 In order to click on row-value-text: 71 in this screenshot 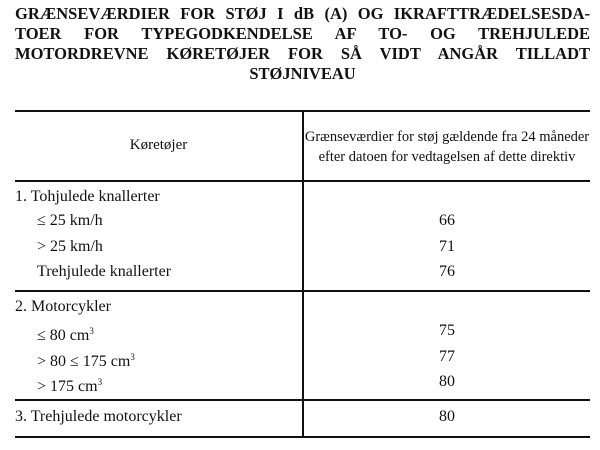, I will do `click(447, 246)`.